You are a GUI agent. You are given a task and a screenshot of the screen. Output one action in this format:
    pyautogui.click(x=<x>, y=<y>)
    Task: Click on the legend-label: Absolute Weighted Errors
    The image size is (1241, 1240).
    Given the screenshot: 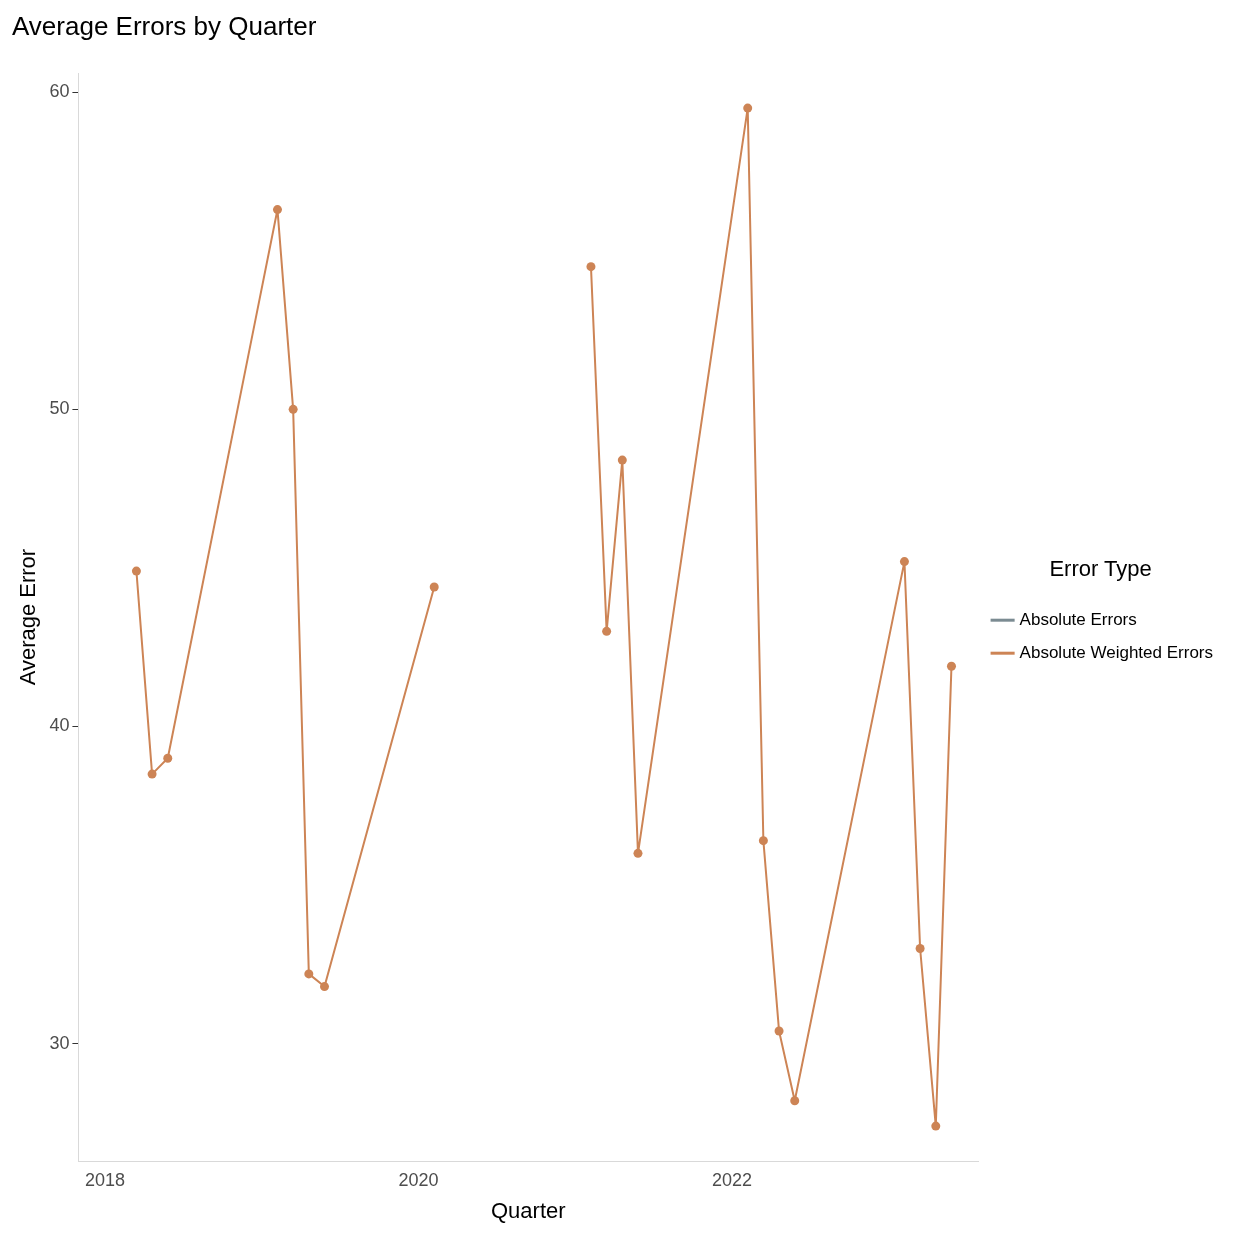 What is the action you would take?
    pyautogui.click(x=1116, y=652)
    